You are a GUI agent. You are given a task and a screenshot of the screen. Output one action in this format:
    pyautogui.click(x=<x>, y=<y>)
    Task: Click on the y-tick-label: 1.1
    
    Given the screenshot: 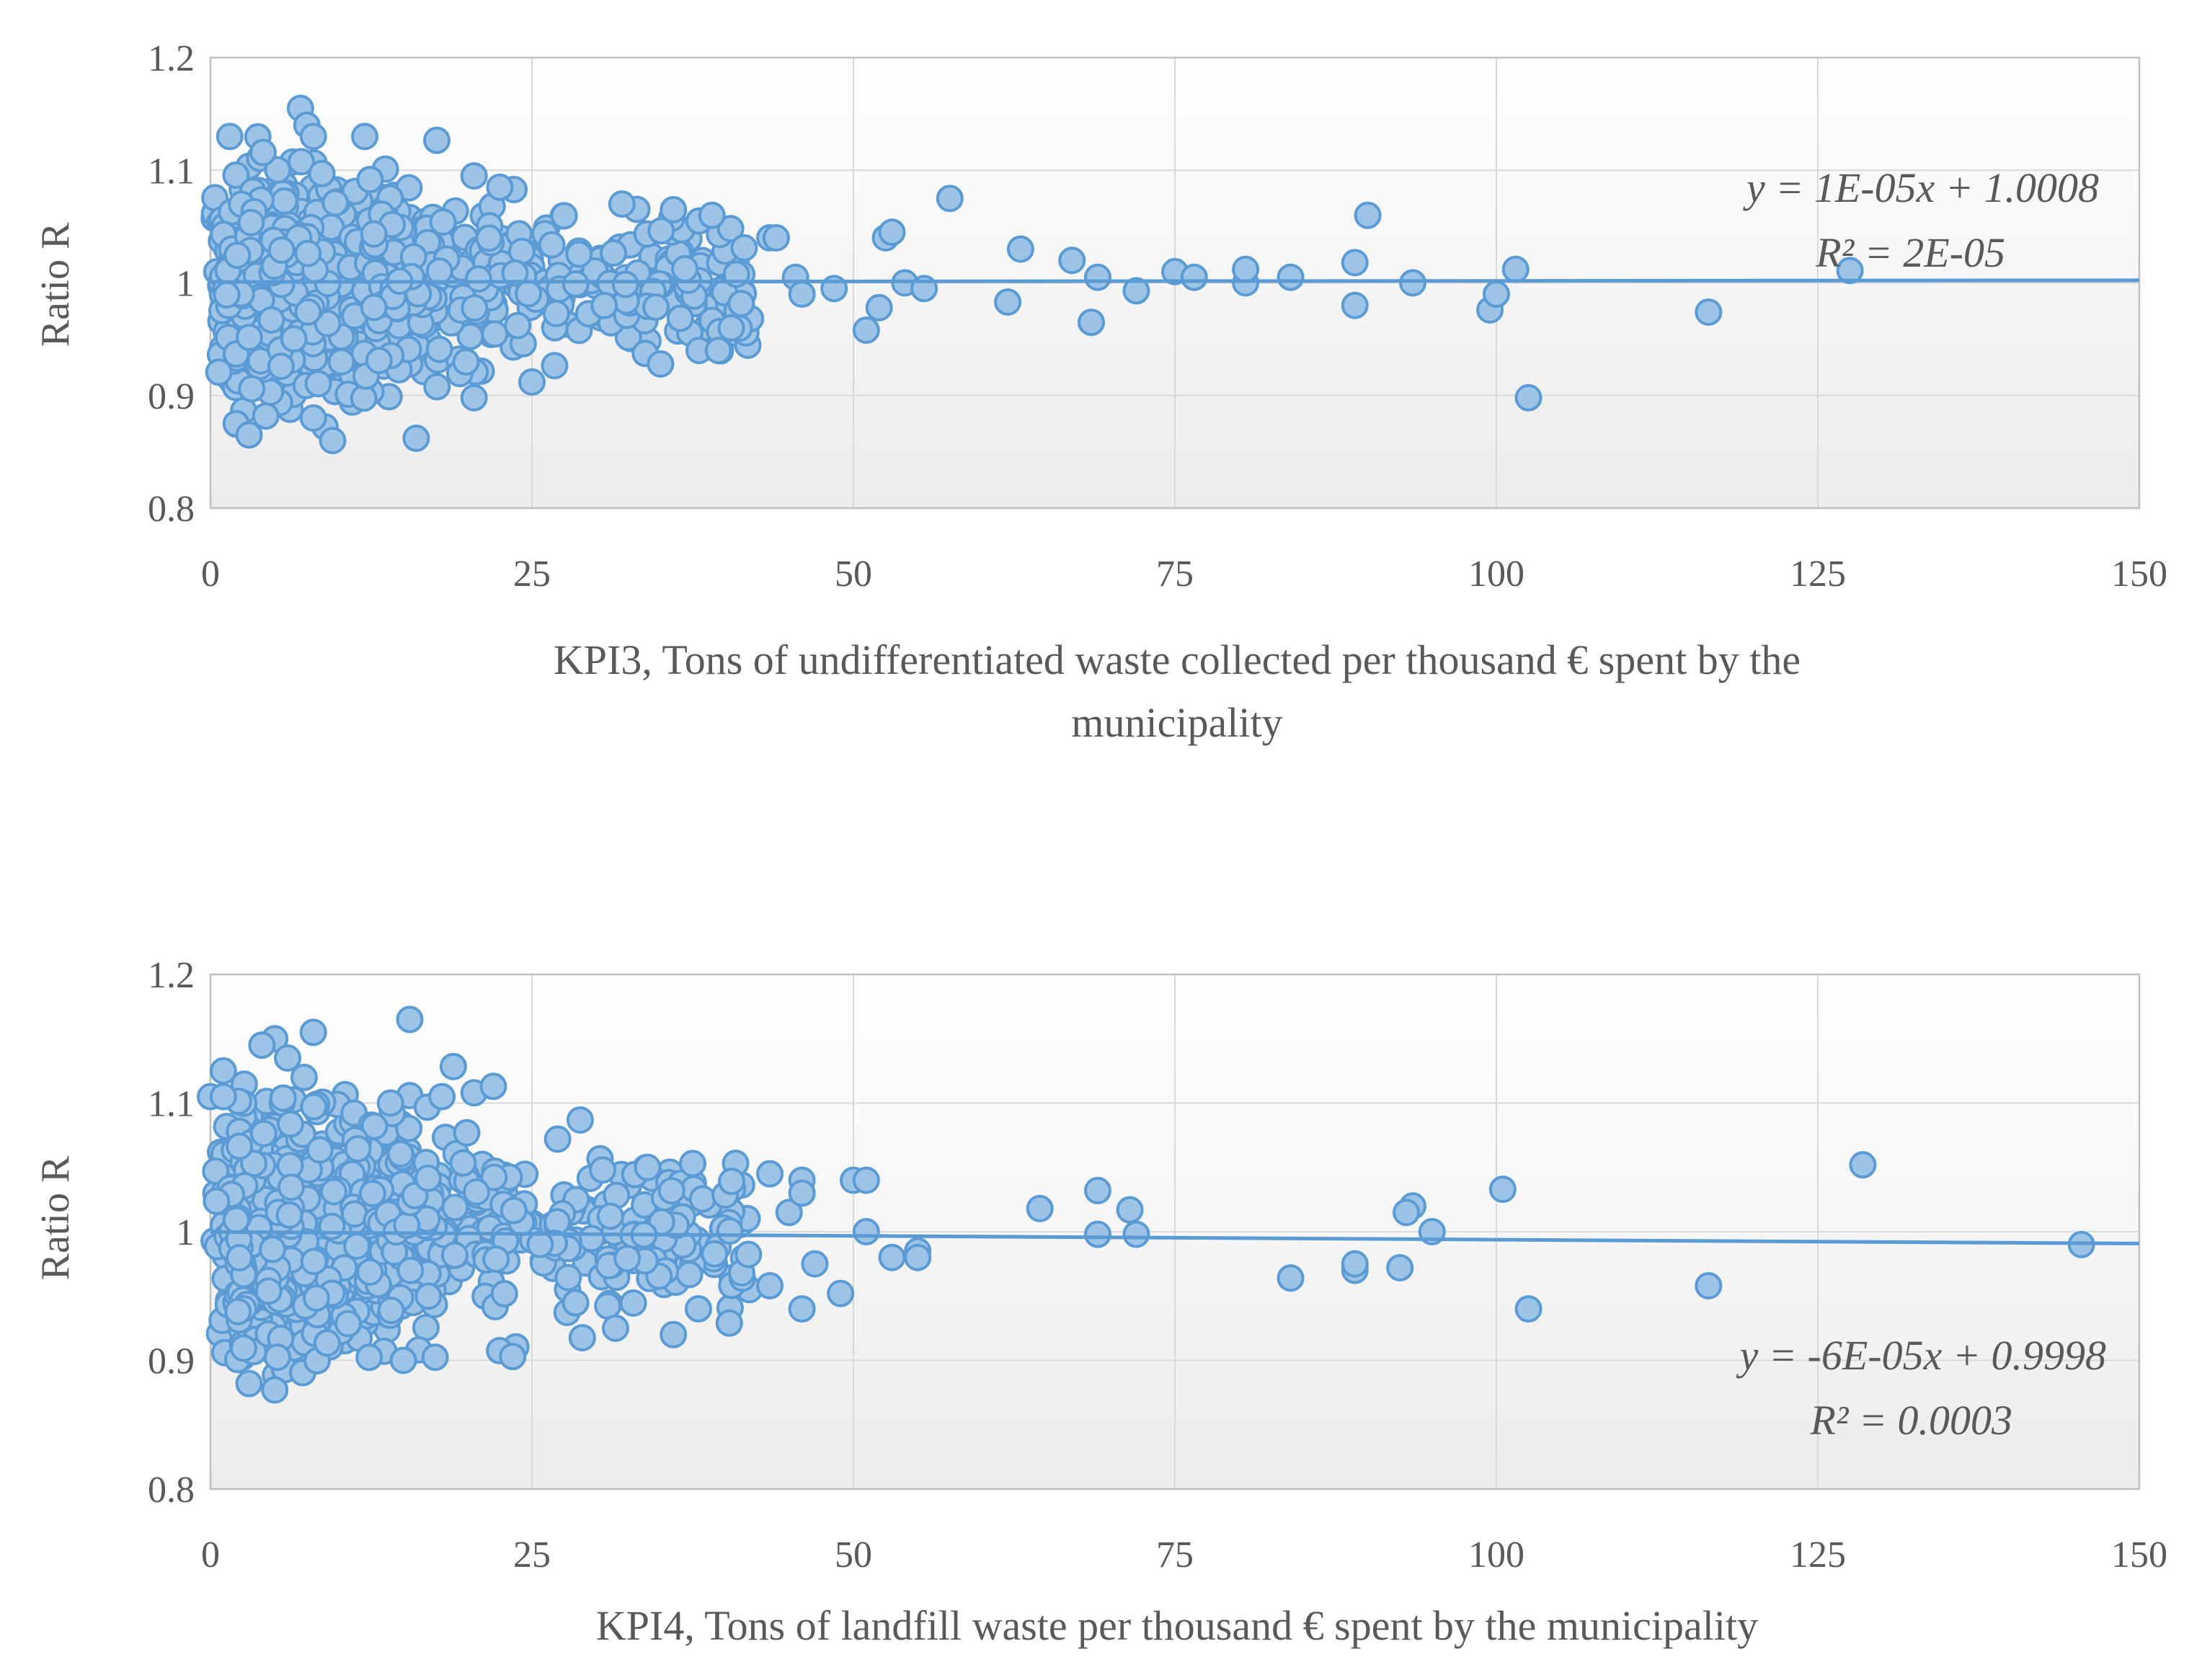 What is the action you would take?
    pyautogui.click(x=171, y=1104)
    